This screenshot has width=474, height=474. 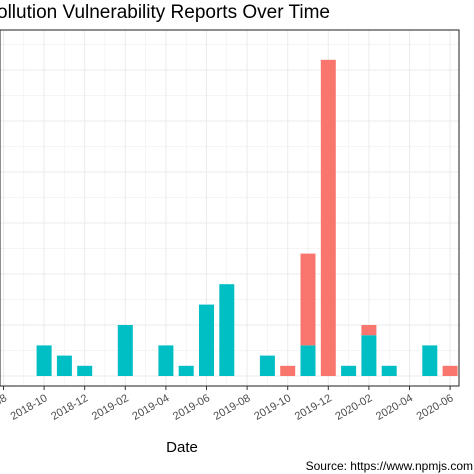 I want to click on x-tick-label: 2020-06, so click(x=435, y=407).